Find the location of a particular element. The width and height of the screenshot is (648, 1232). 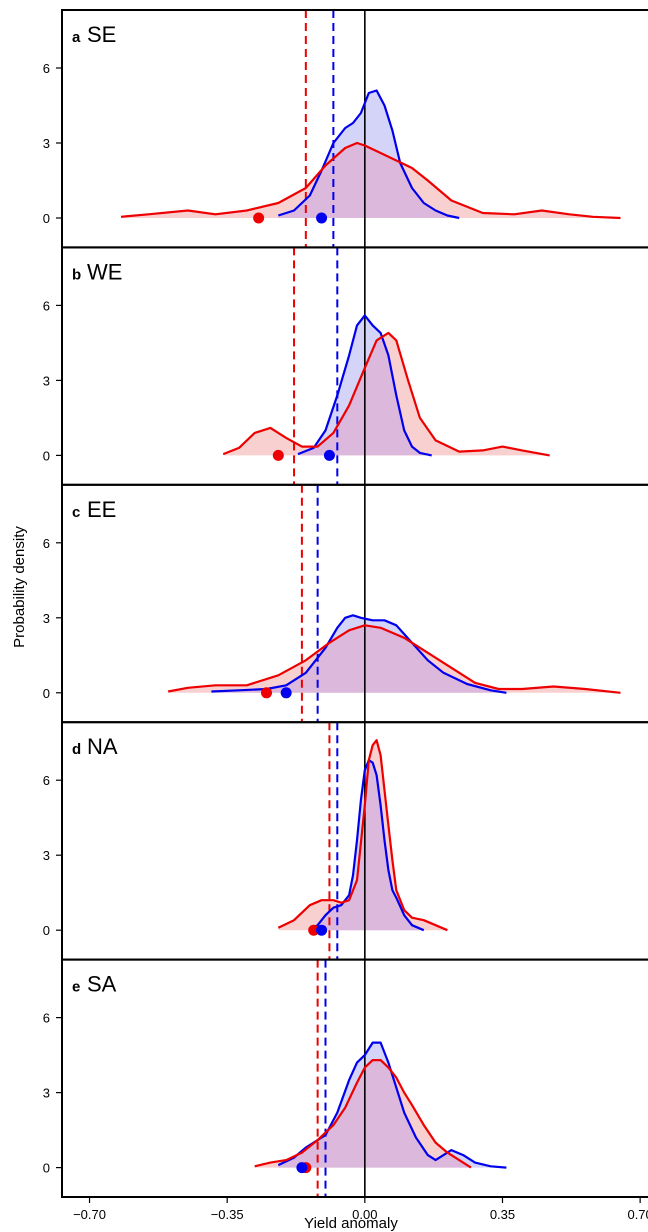

panel-region: SA is located at coordinates (102, 984).